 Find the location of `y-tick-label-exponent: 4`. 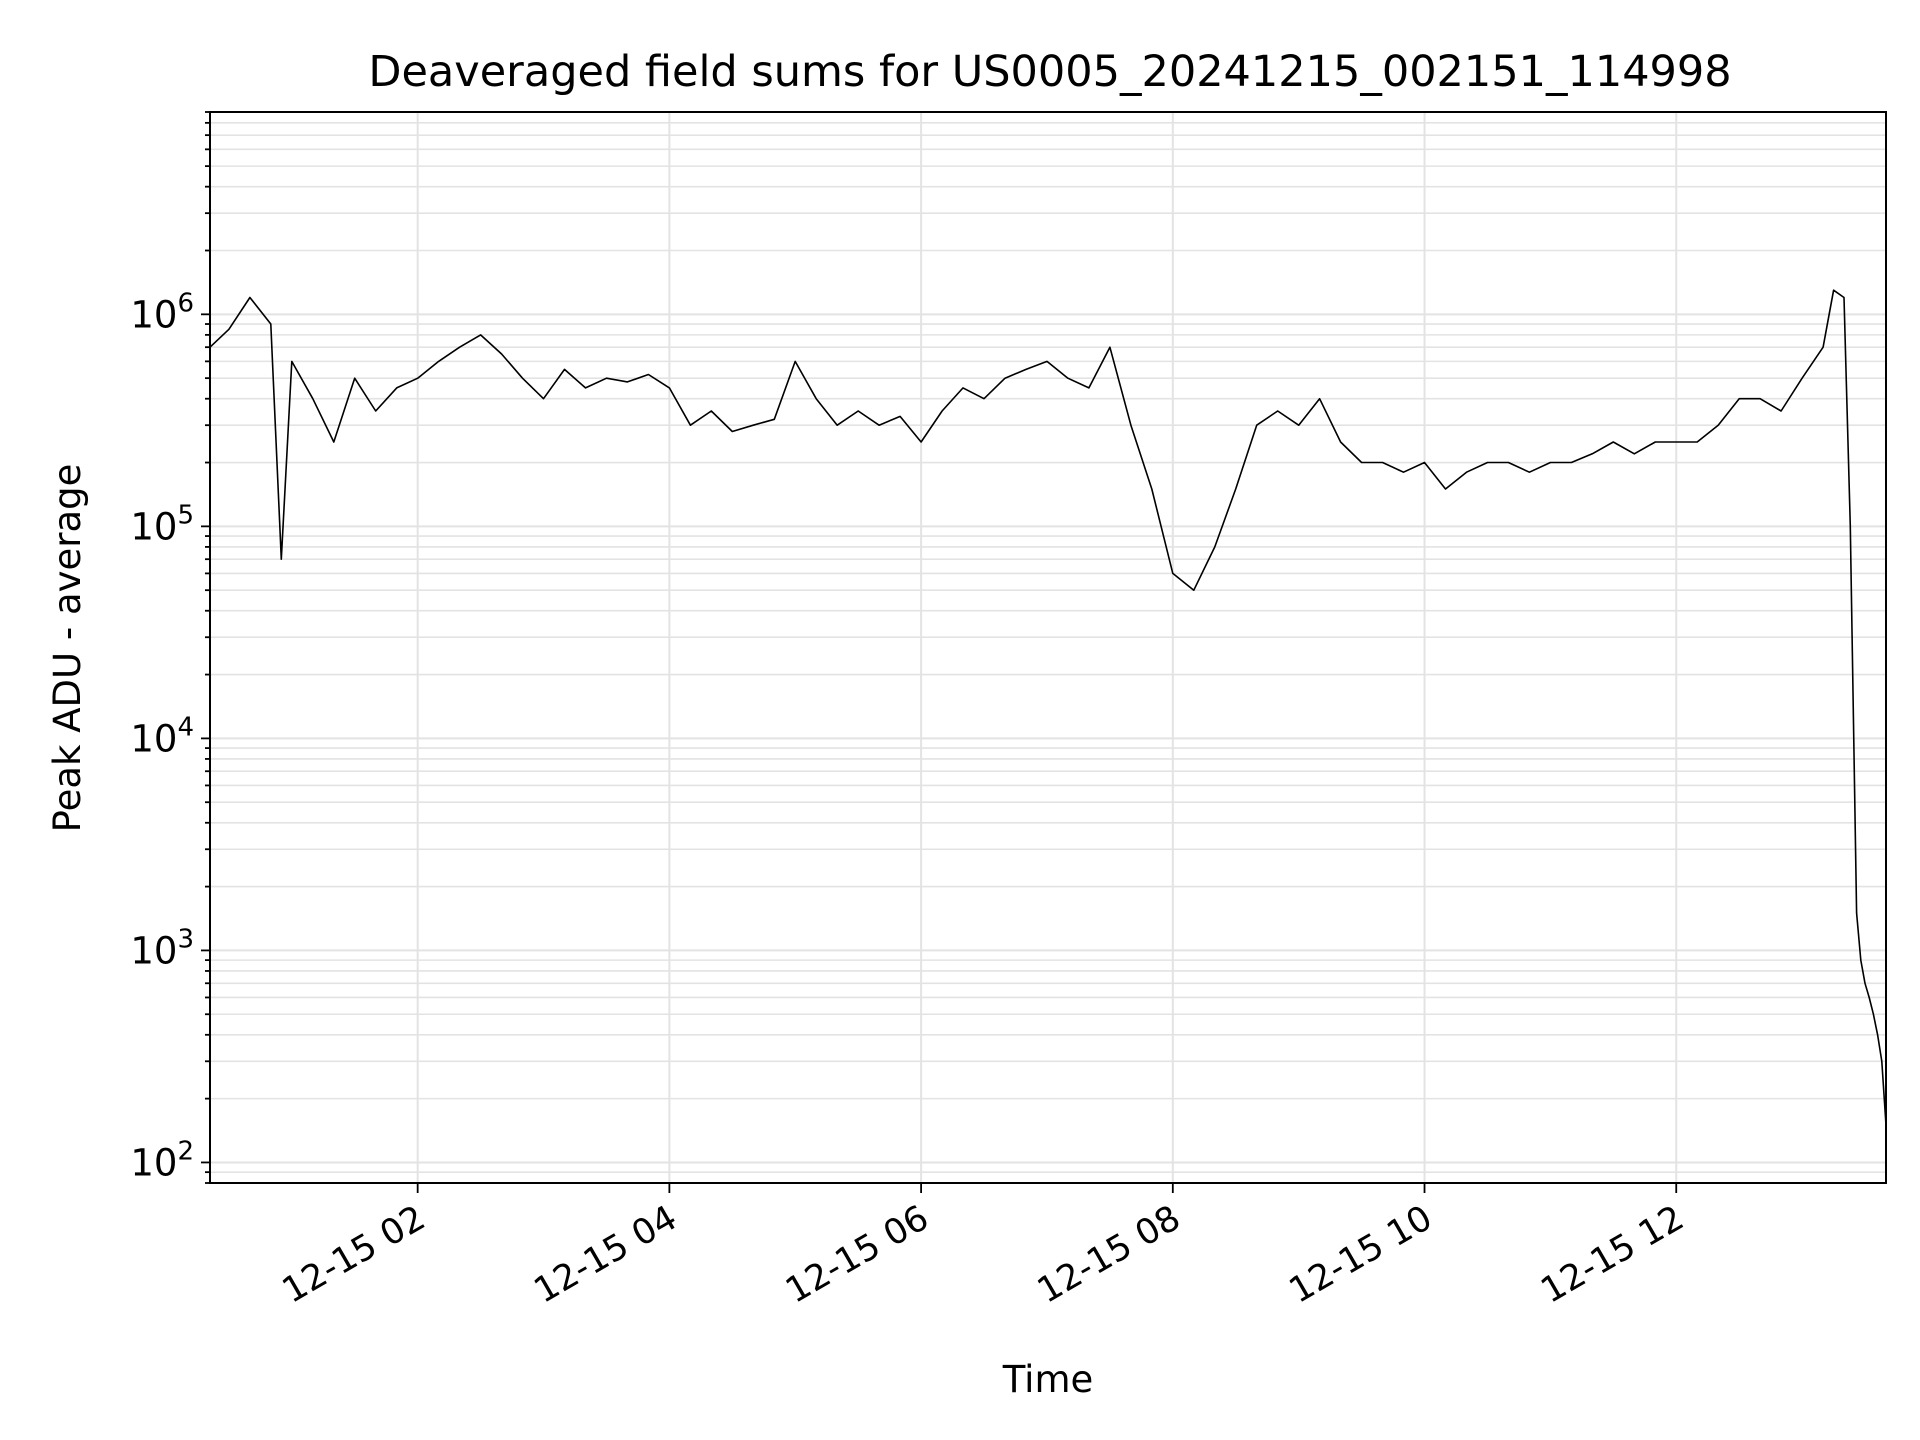

y-tick-label-exponent: 4 is located at coordinates (185, 727).